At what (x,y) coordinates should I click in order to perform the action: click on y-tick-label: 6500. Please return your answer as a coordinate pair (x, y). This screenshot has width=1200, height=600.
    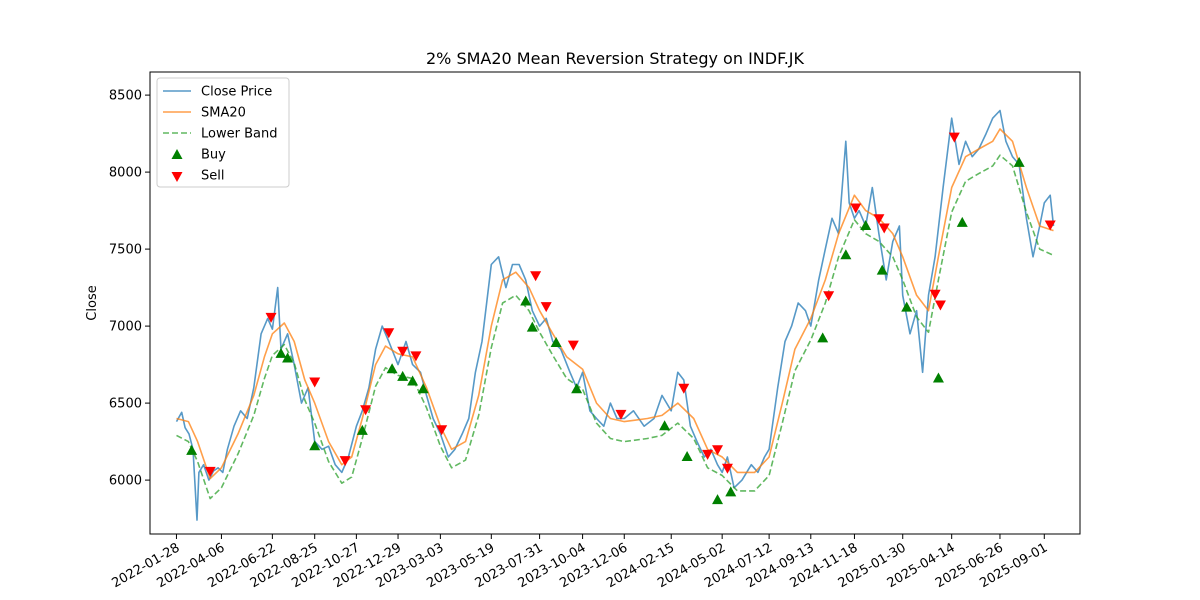
    Looking at the image, I should click on (125, 404).